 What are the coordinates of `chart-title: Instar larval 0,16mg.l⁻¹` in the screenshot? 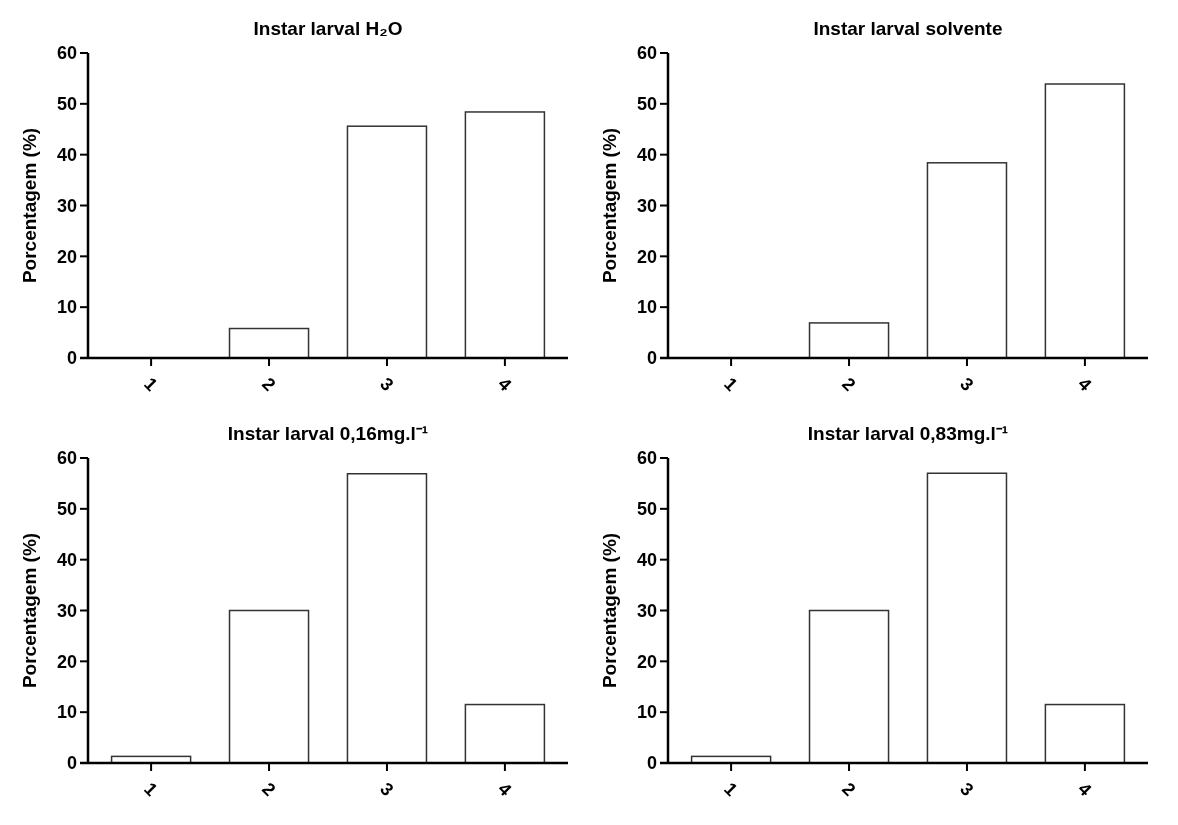 It's located at (328, 433).